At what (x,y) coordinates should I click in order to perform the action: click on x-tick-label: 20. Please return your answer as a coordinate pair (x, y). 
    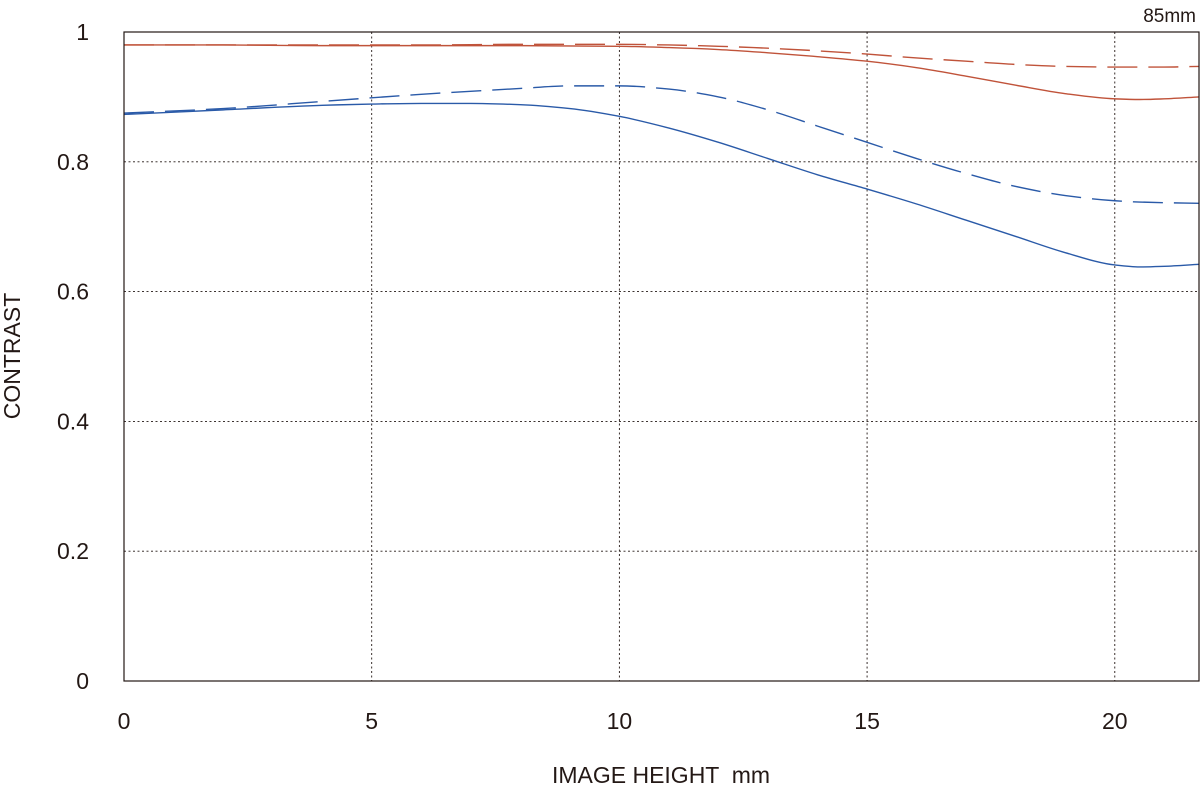
    Looking at the image, I should click on (1115, 721).